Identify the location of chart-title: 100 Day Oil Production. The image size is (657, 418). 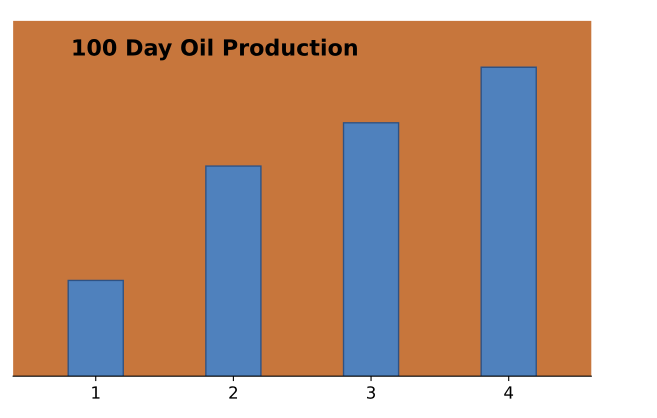
(215, 49).